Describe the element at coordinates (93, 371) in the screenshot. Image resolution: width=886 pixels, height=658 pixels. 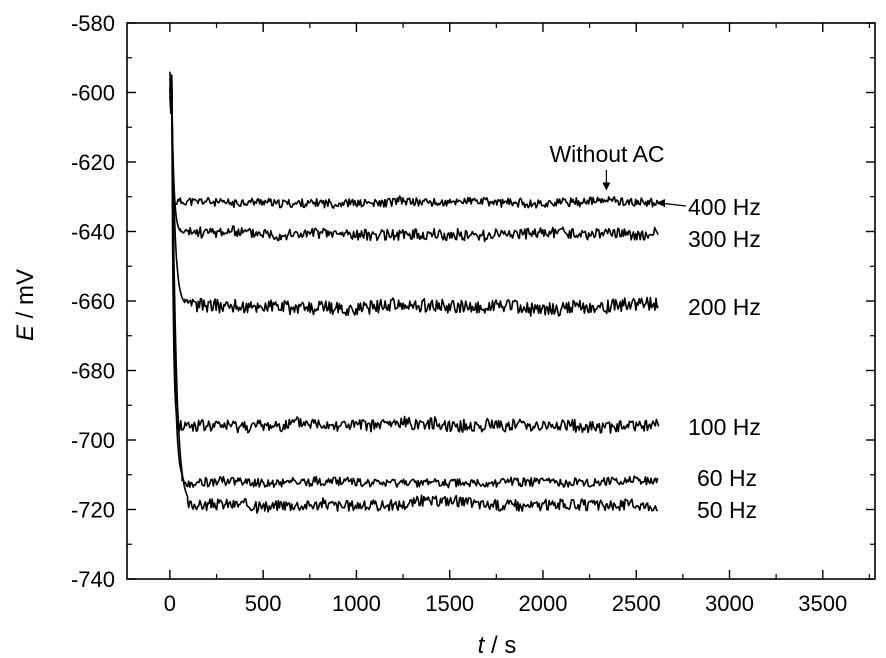
I see `y-tick-label: -680` at that location.